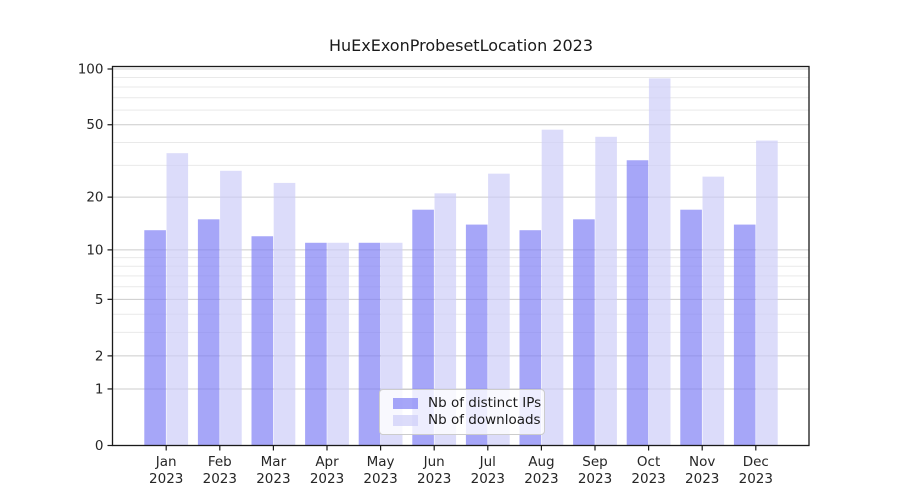 The image size is (900, 500). What do you see at coordinates (327, 462) in the screenshot?
I see `x-tick-label-apr: Apr` at bounding box center [327, 462].